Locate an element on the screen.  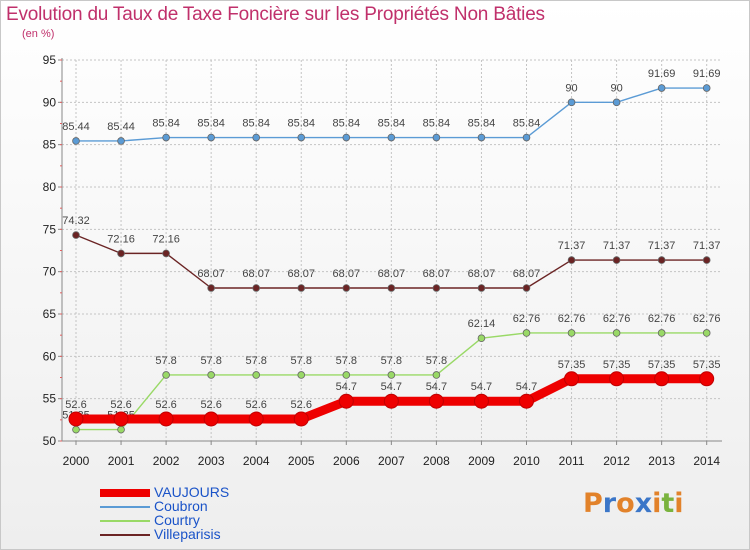
y-tick-label: 75 is located at coordinates (50, 229).